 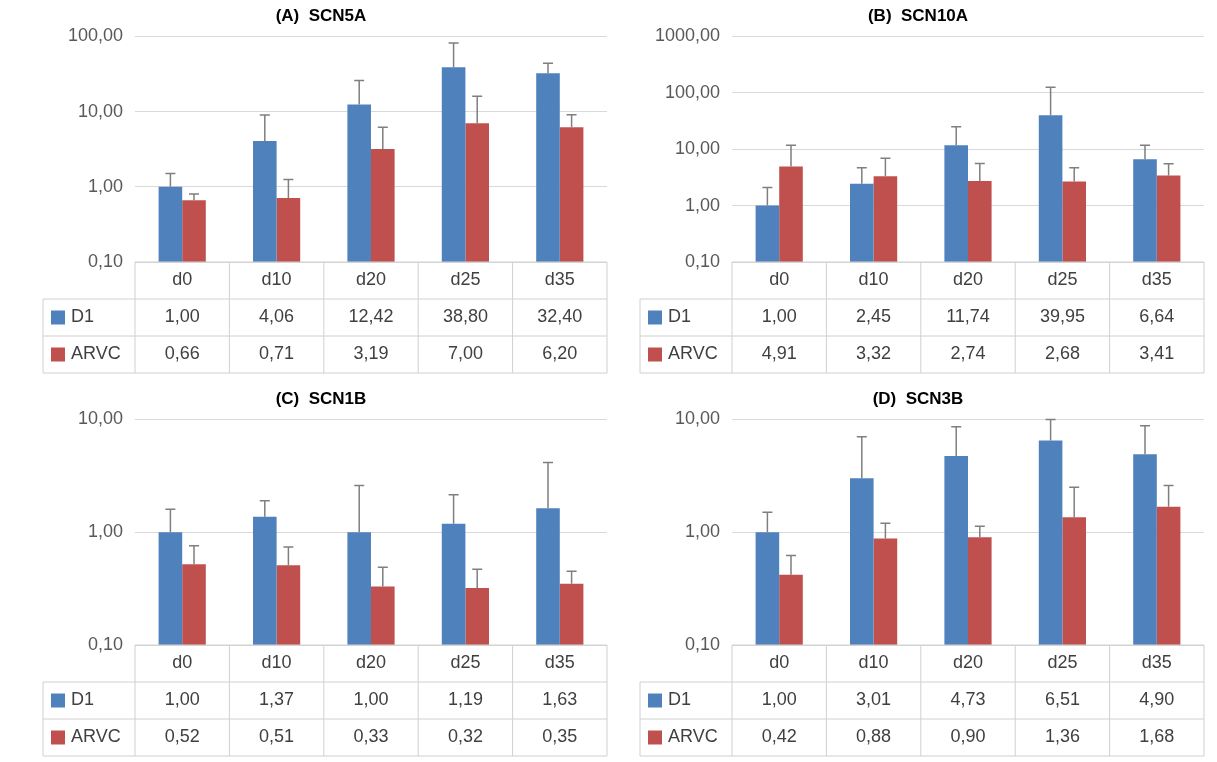 What do you see at coordinates (918, 15) in the screenshot?
I see `chart-title: (B) SCN10A` at bounding box center [918, 15].